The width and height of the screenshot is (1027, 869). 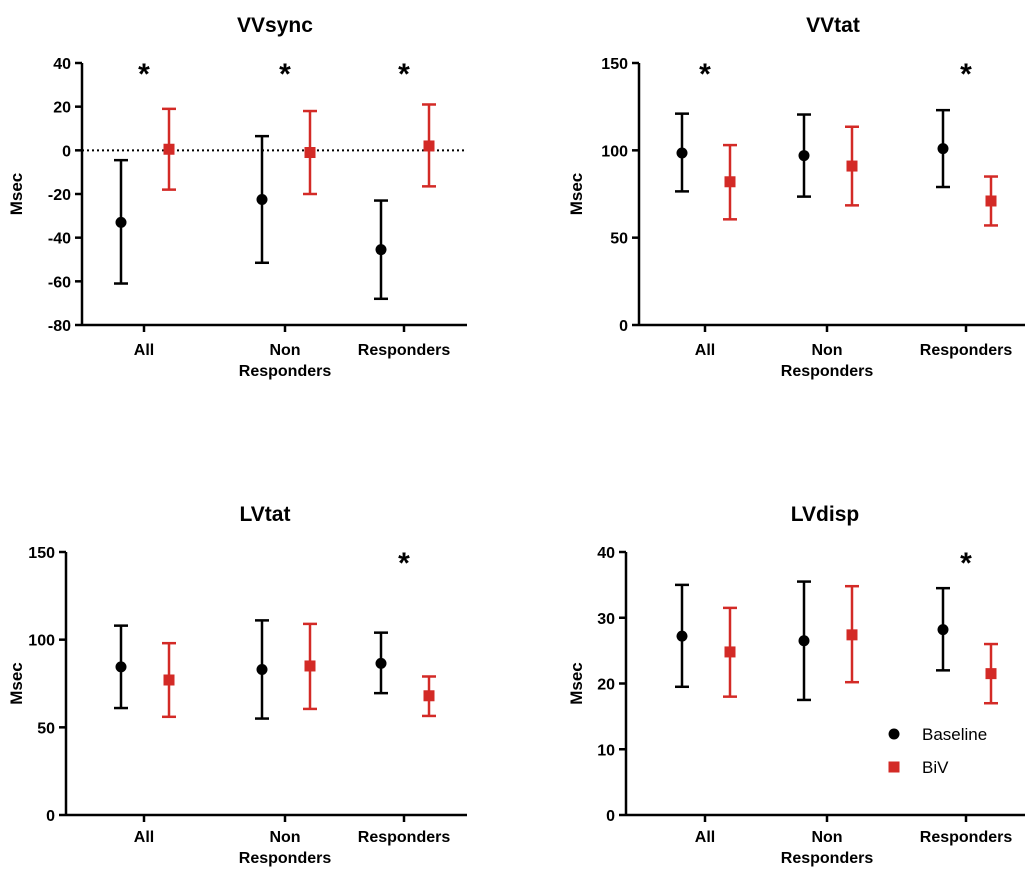 I want to click on legend-baseline-label: Baseline, so click(x=954, y=734).